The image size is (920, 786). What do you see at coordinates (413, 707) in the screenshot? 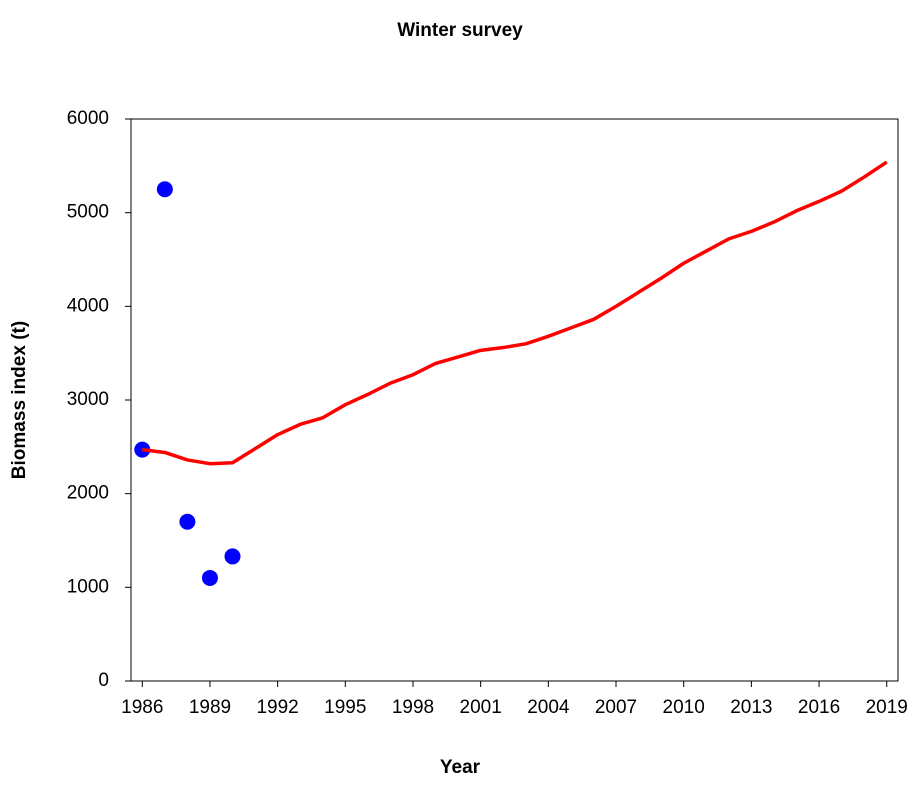
I see `x-tick-label: 1998` at bounding box center [413, 707].